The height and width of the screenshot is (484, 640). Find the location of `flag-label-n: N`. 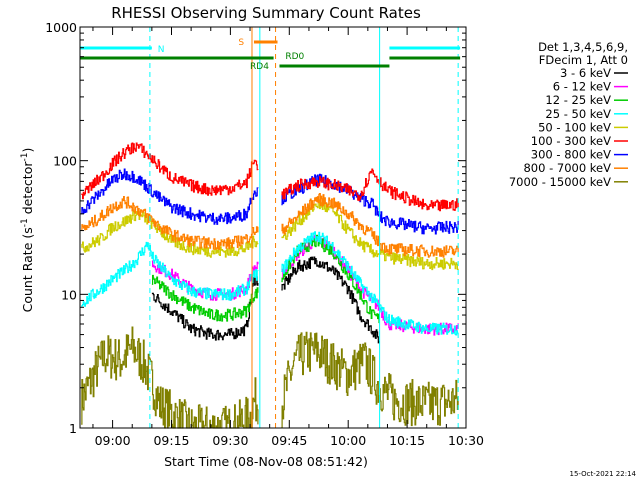

flag-label-n: N is located at coordinates (161, 50).